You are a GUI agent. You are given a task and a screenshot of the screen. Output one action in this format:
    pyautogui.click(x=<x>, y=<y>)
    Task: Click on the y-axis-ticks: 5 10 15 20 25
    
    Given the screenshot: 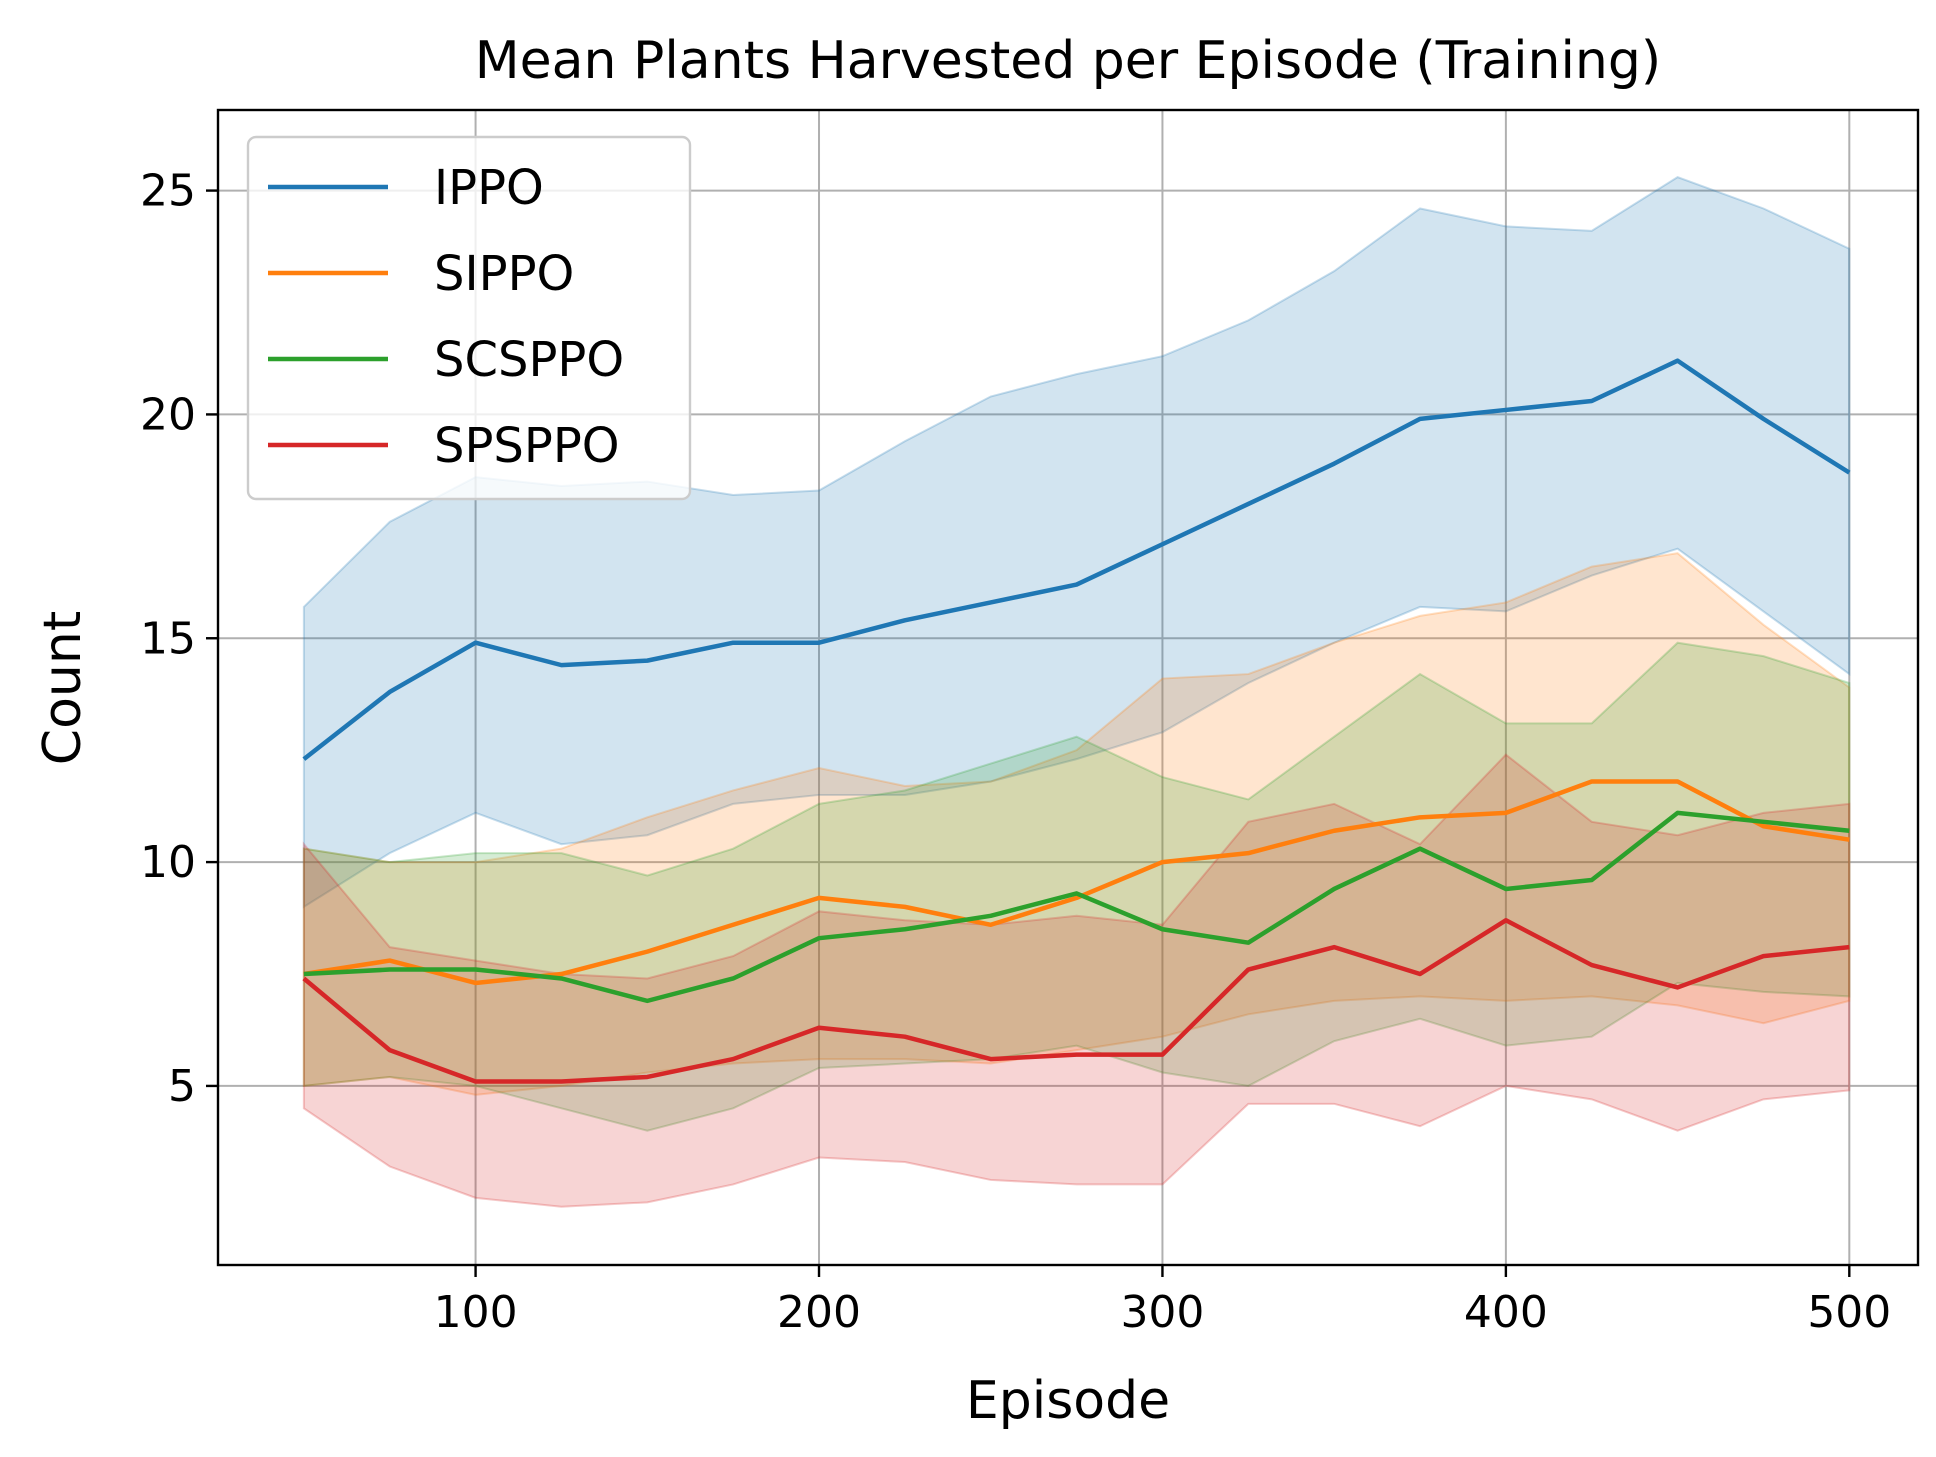 What is the action you would take?
    pyautogui.click(x=179, y=639)
    